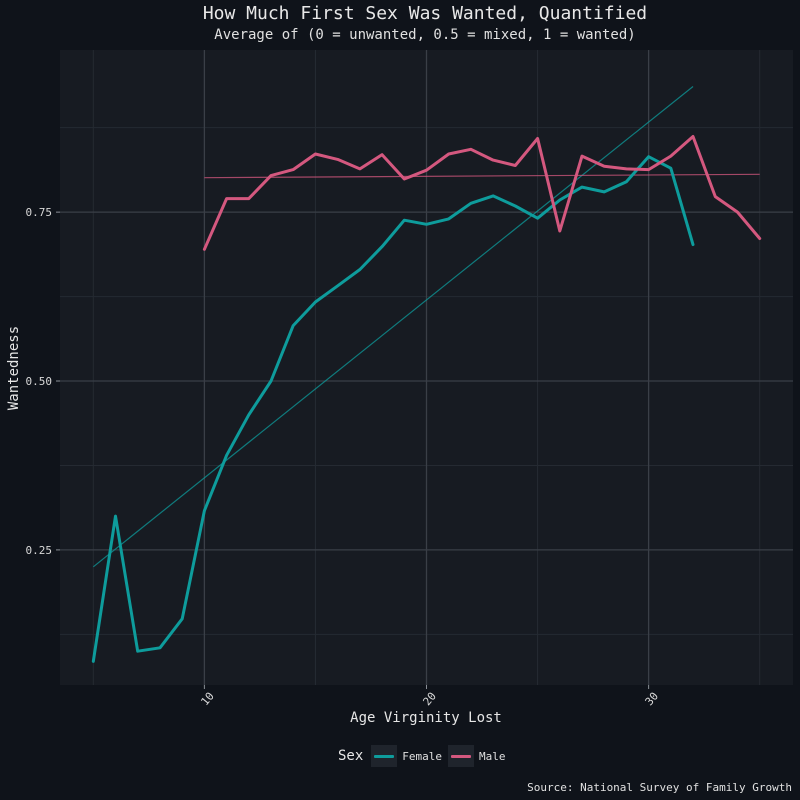 The image size is (800, 800). I want to click on series-line-male, so click(482, 193).